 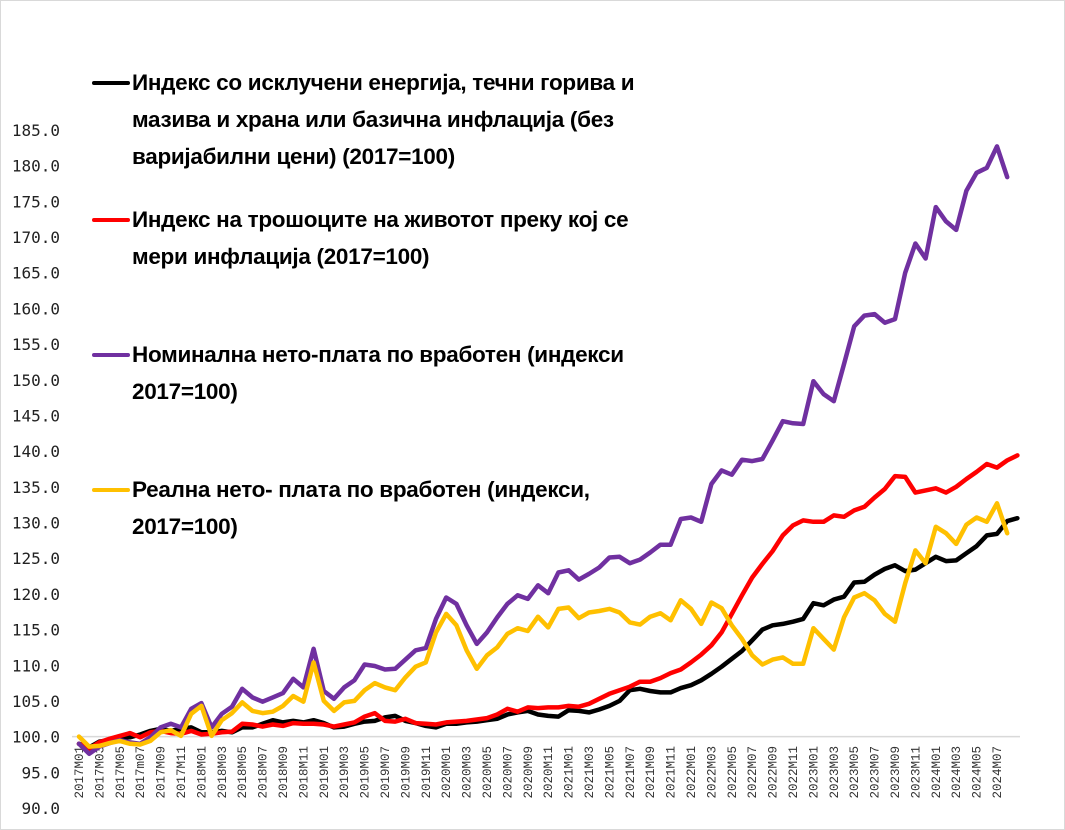 What do you see at coordinates (281, 256) in the screenshot?
I see `legend-label-line: мери инфлација (2017=100)` at bounding box center [281, 256].